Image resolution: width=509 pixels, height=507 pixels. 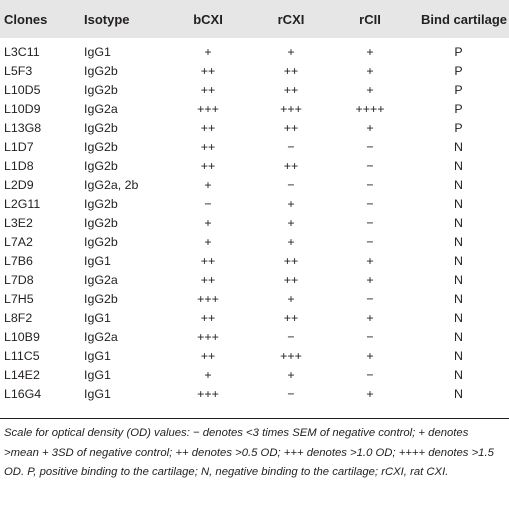 What do you see at coordinates (254, 336) in the screenshot?
I see `table-row: L10B9 IgG2a +++ − − N` at bounding box center [254, 336].